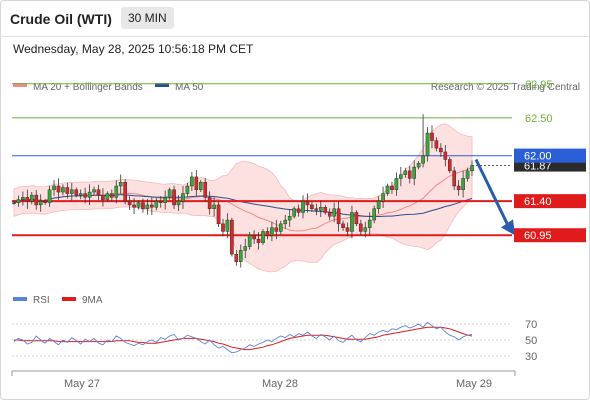 The height and width of the screenshot is (400, 590). Describe the element at coordinates (41, 300) in the screenshot. I see `rsi-legend-label: RSI` at that location.